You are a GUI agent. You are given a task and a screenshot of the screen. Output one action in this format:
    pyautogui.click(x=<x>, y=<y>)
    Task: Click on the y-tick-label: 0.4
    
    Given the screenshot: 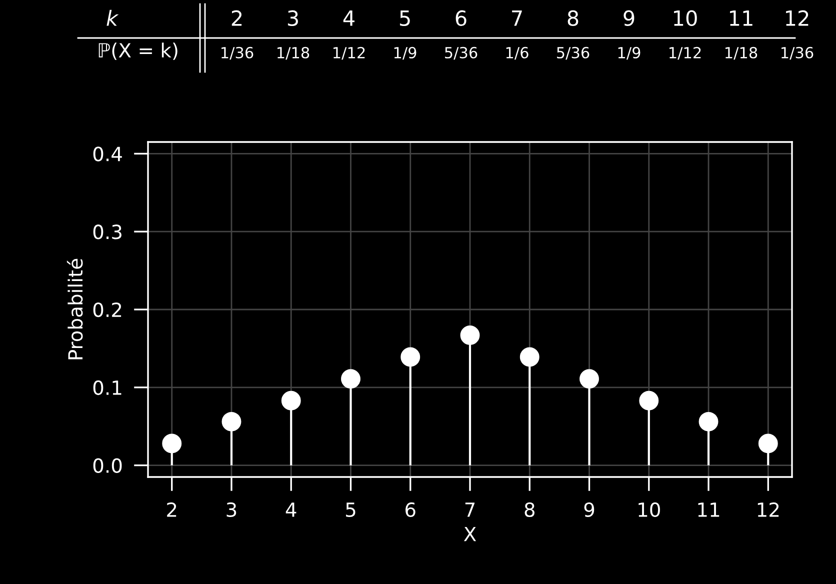 What is the action you would take?
    pyautogui.click(x=107, y=154)
    